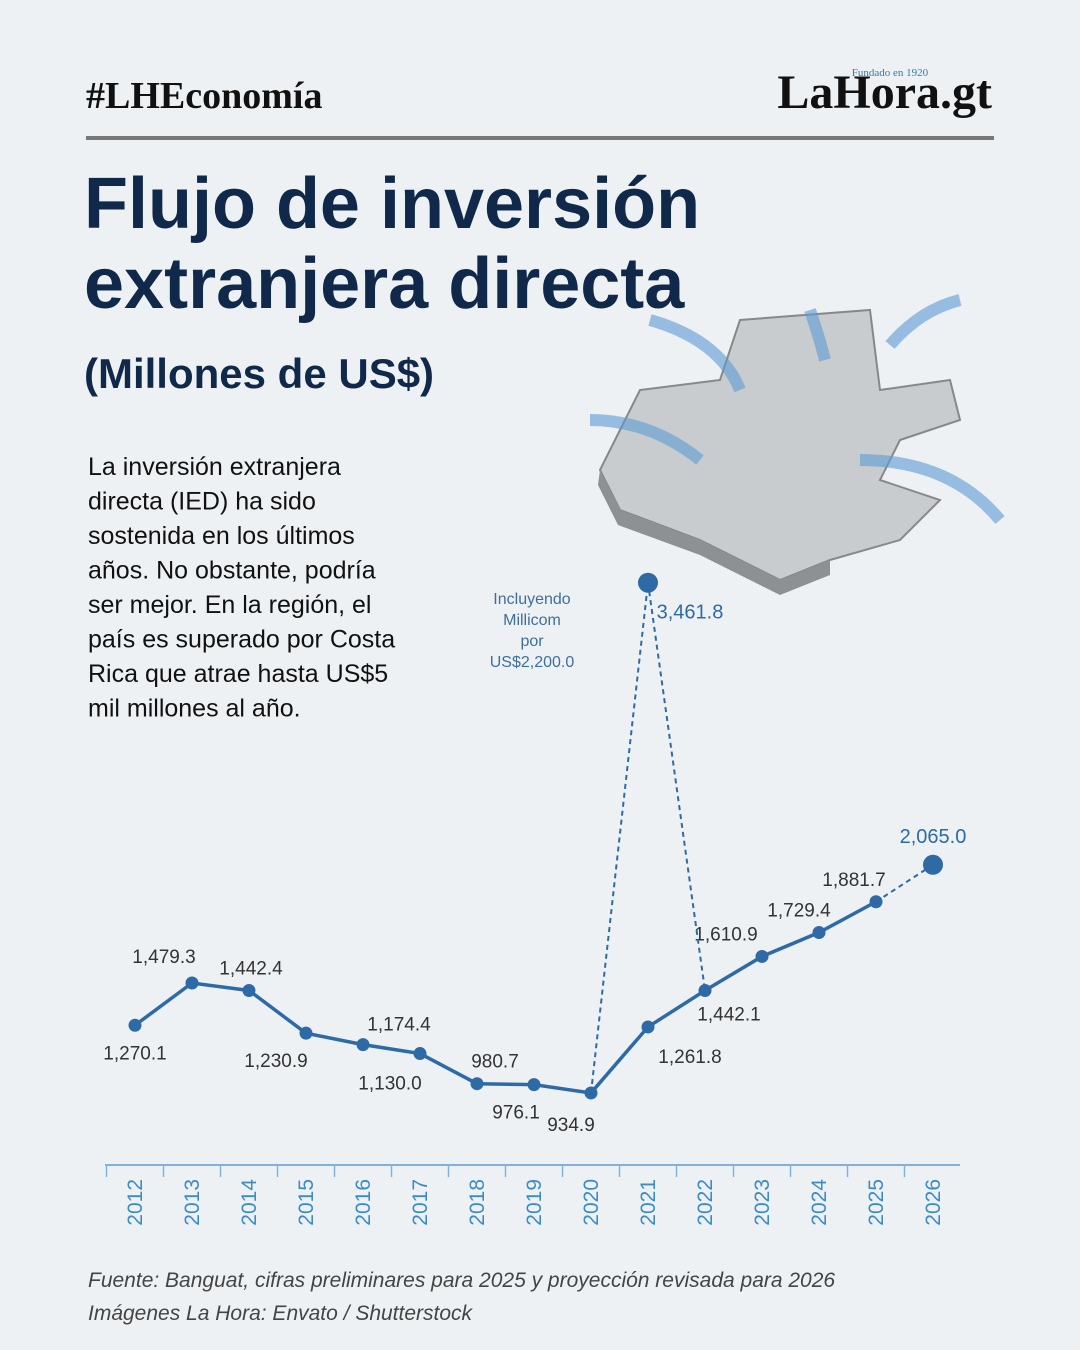 This screenshot has width=1080, height=1350. I want to click on x-tick-label: 2021, so click(648, 1202).